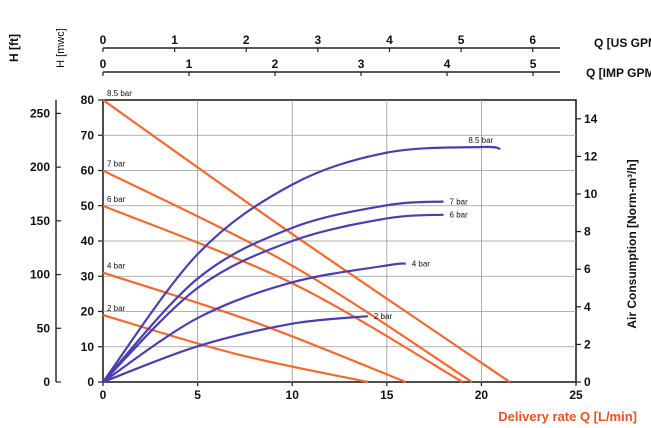 Image resolution: width=651 pixels, height=428 pixels. Describe the element at coordinates (88, 312) in the screenshot. I see `mwc-tick-label: 20` at that location.